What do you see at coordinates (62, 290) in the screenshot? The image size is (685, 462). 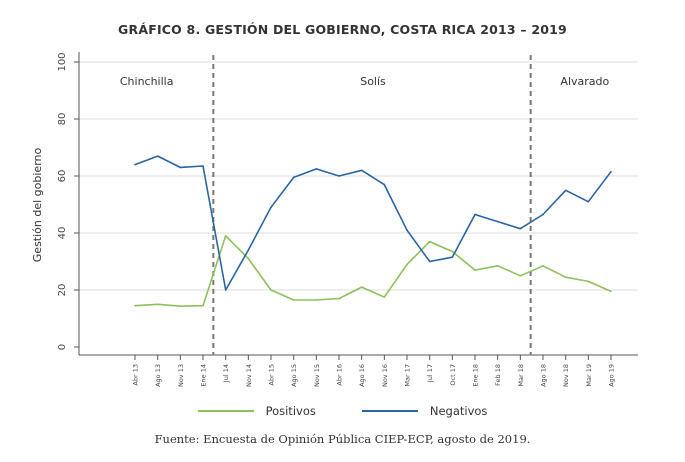 I see `y-tick-label: 20` at bounding box center [62, 290].